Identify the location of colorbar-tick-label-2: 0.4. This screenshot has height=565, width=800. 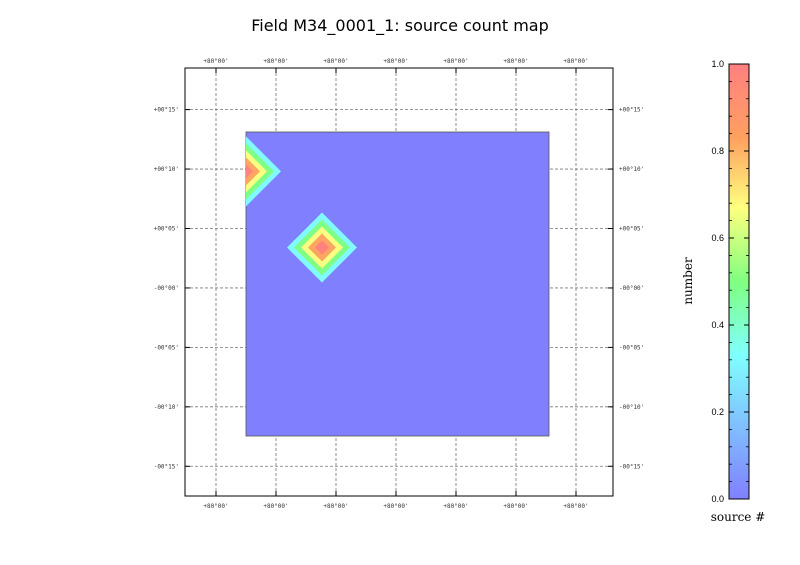
(717, 325).